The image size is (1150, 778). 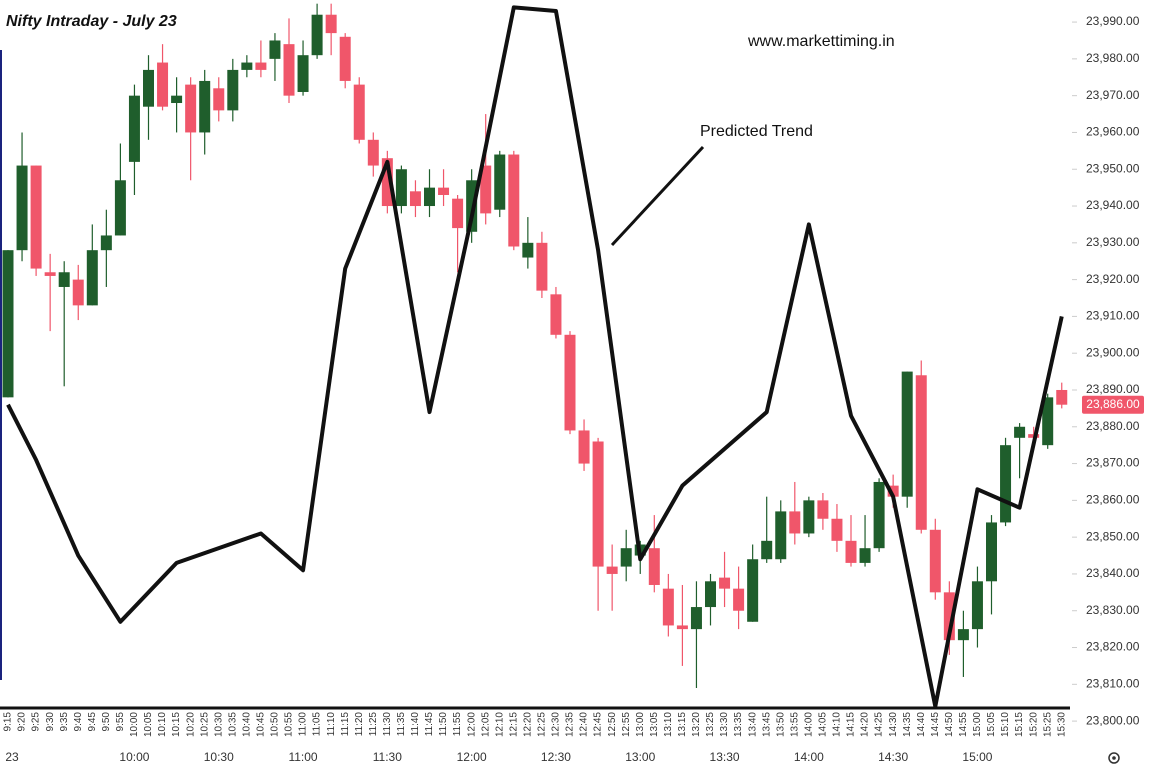 I want to click on x-tick-label: 11:40, so click(x=415, y=724).